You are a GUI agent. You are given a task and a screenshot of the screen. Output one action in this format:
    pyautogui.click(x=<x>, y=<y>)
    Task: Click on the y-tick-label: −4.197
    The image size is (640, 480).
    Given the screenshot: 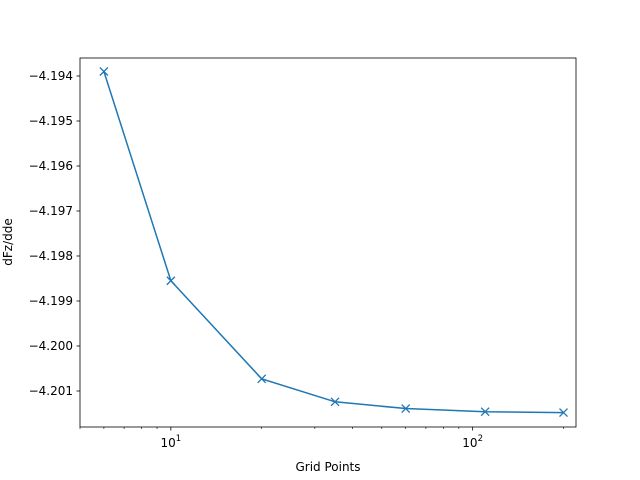 What is the action you would take?
    pyautogui.click(x=51, y=211)
    